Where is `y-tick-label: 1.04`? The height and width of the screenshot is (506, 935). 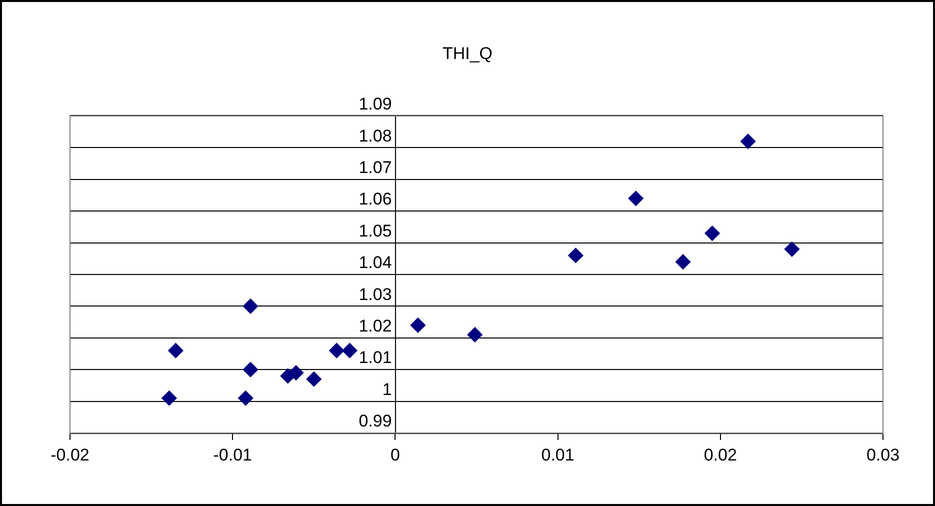 y-tick-label: 1.04 is located at coordinates (375, 262).